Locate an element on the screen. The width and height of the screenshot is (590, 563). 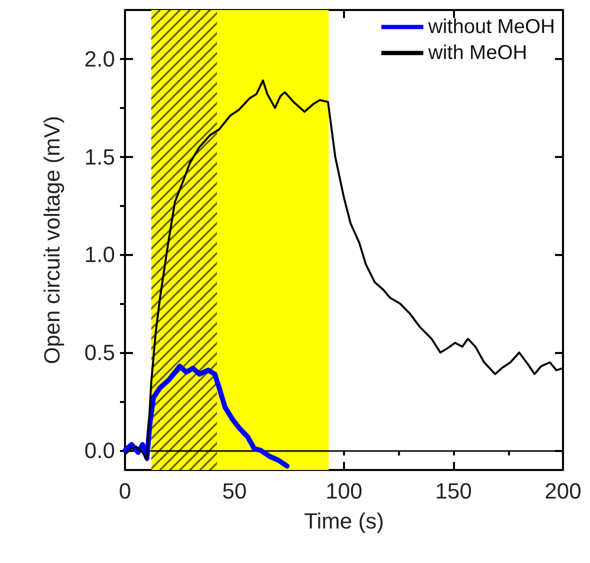
y-tick-label: 1.5 is located at coordinates (99, 157).